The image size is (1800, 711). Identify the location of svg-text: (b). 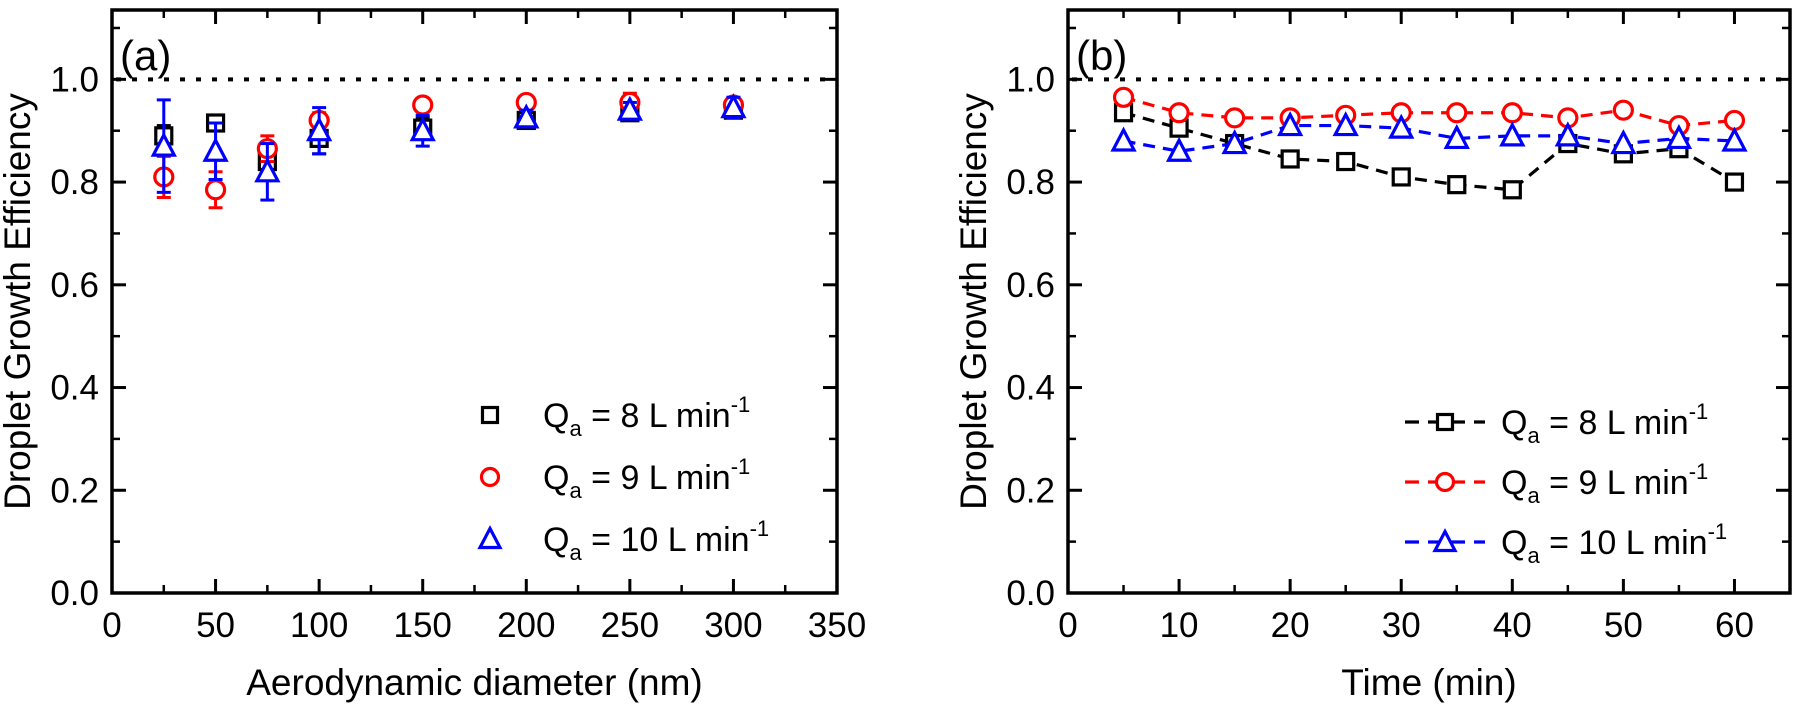
(1101, 55).